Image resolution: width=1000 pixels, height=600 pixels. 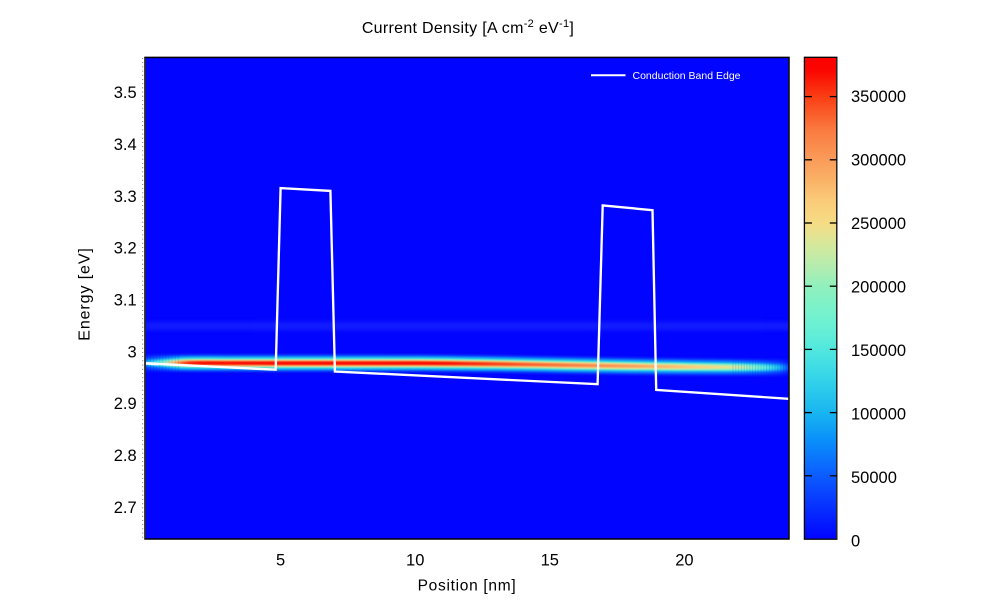 I want to click on svg-text: 150000, so click(x=878, y=351).